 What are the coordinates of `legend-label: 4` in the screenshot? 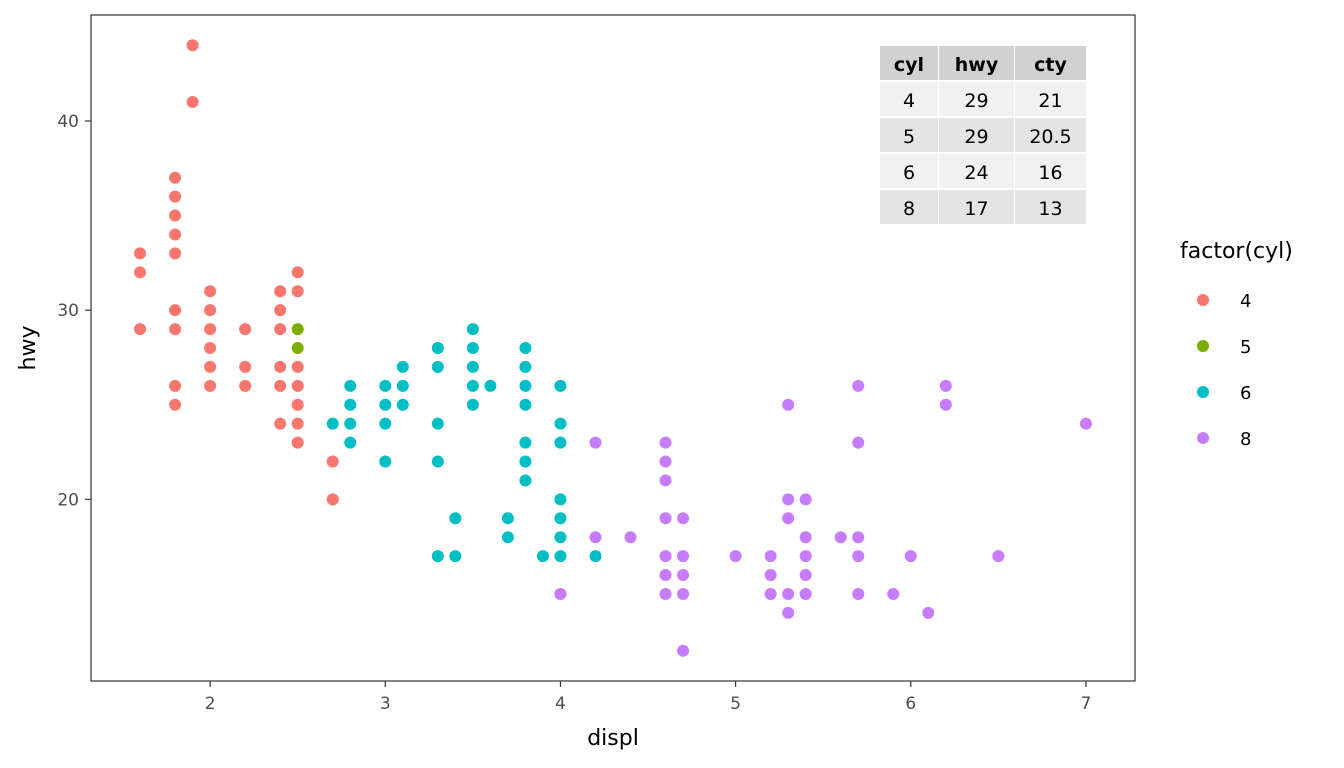 It's located at (1245, 301).